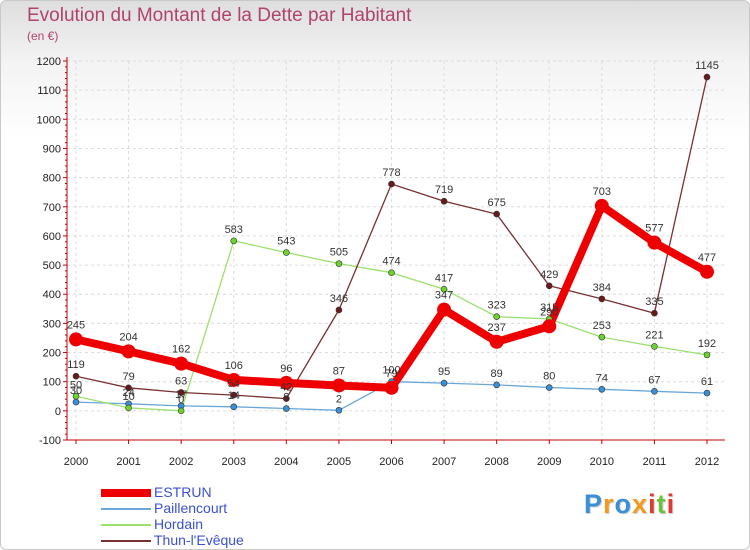  What do you see at coordinates (49, 91) in the screenshot?
I see `y-tick-label: 1100` at bounding box center [49, 91].